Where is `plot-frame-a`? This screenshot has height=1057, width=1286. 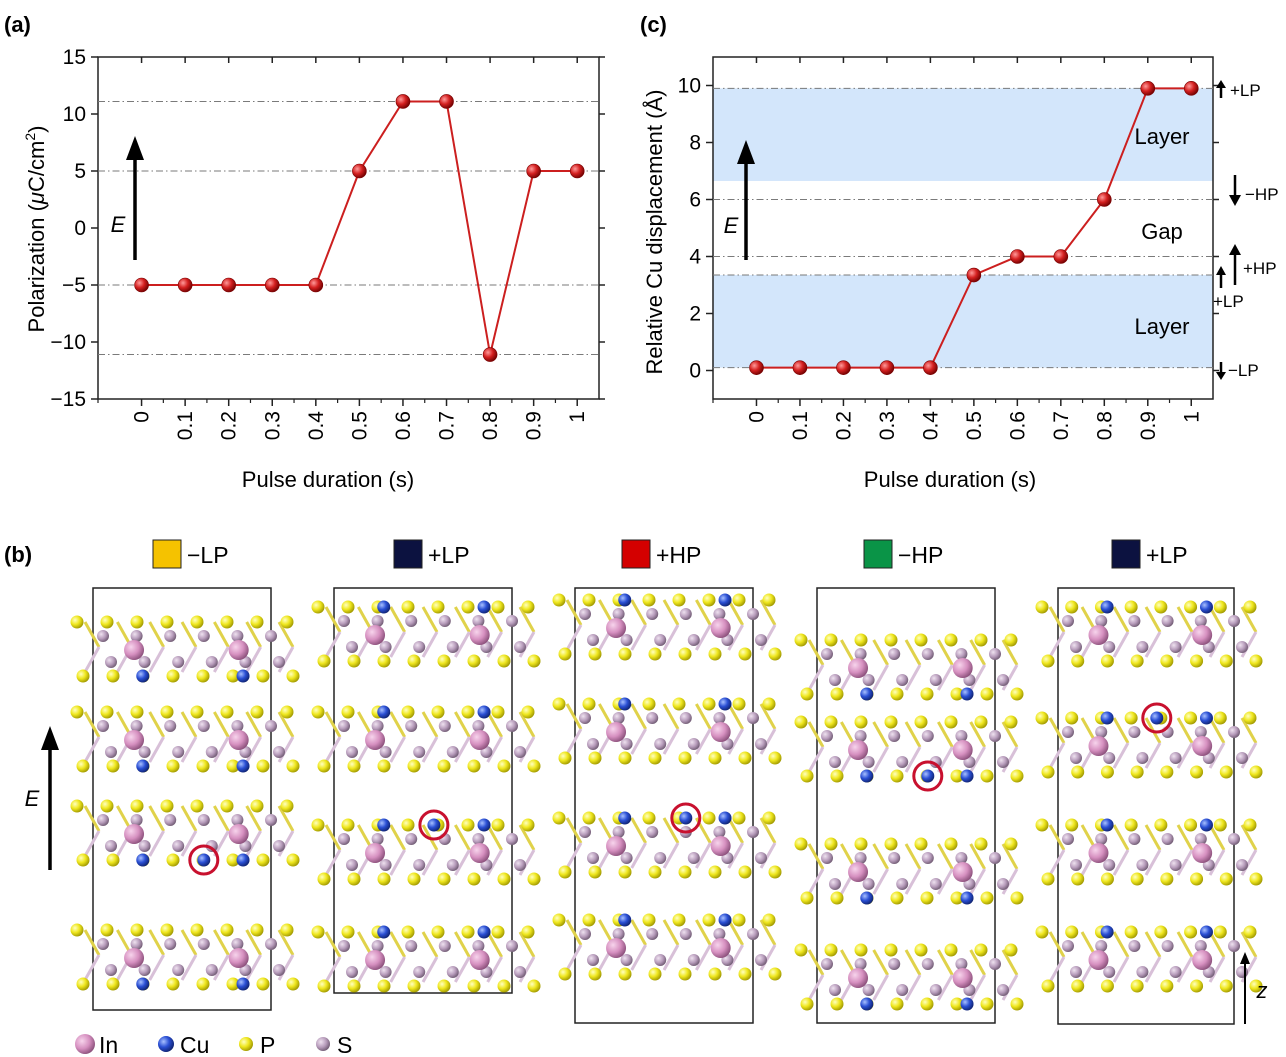 plot-frame-a is located at coordinates (348, 228).